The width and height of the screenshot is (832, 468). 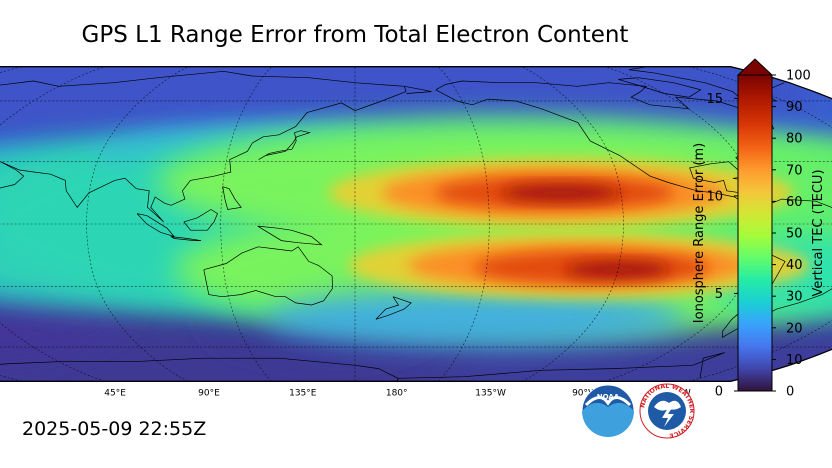 What do you see at coordinates (608, 411) in the screenshot?
I see `noaa-logo: NOAA` at bounding box center [608, 411].